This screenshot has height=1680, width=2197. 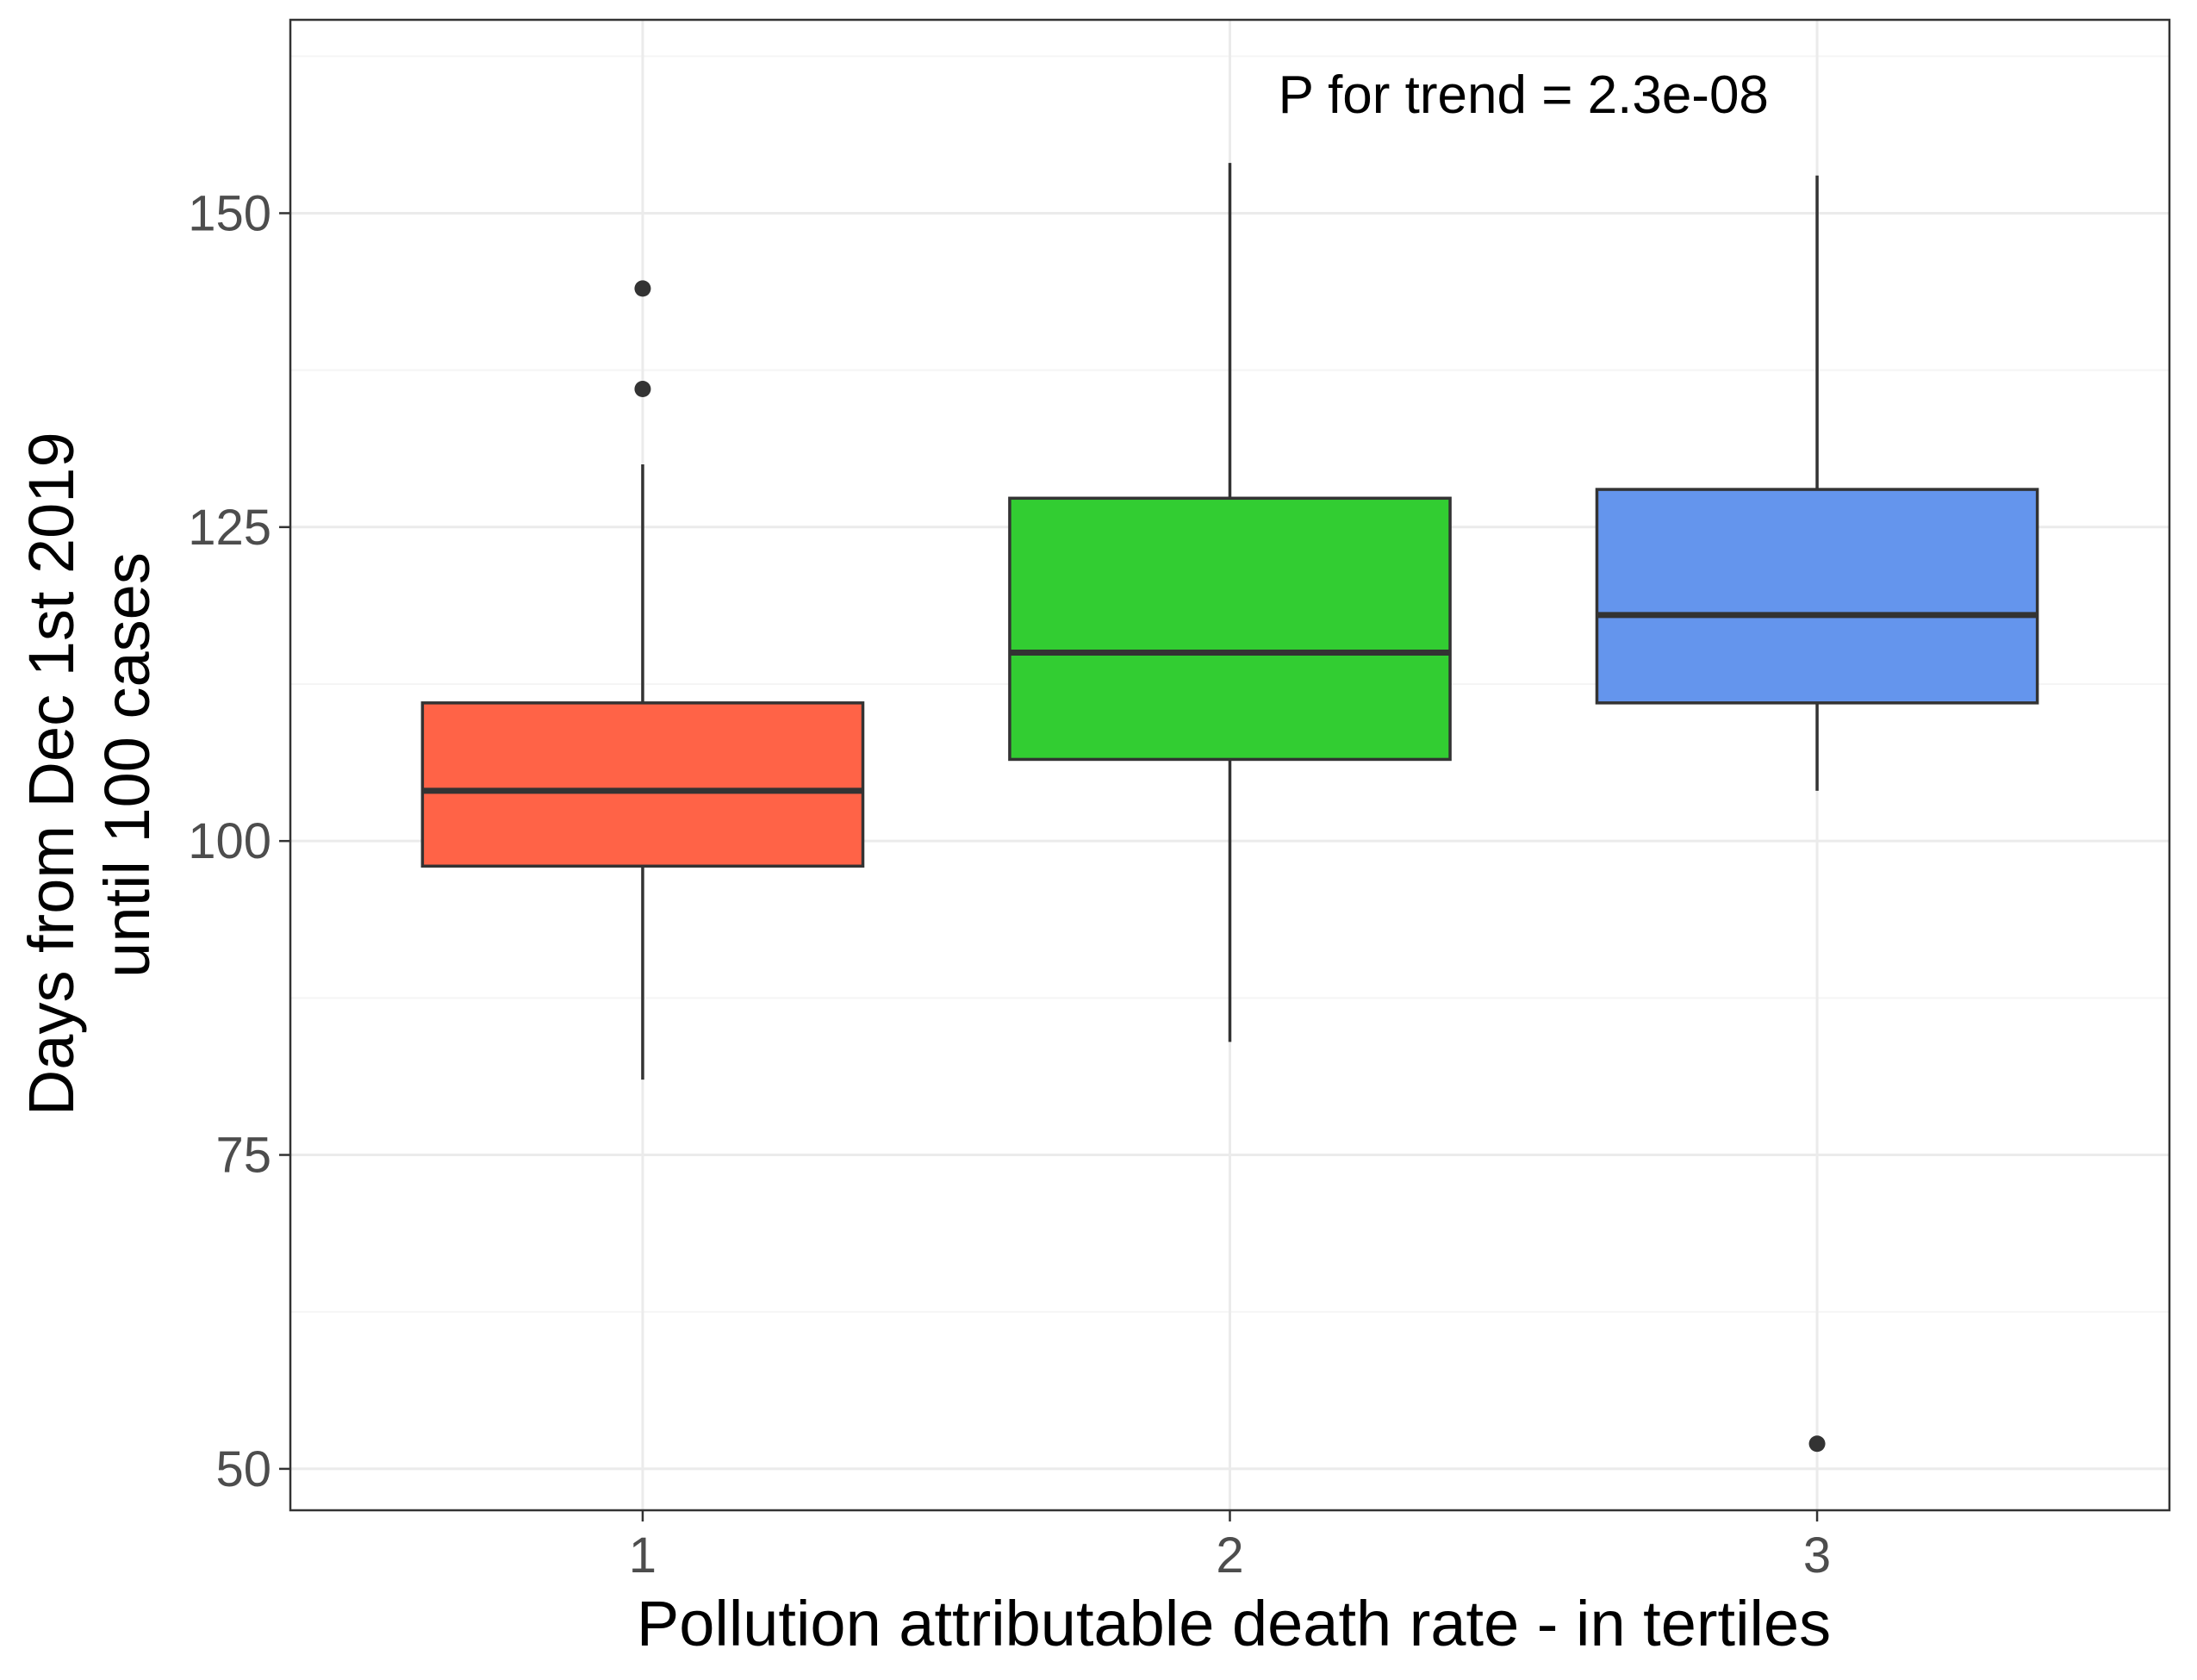 I want to click on y-tick-label: 75, so click(x=243, y=1156).